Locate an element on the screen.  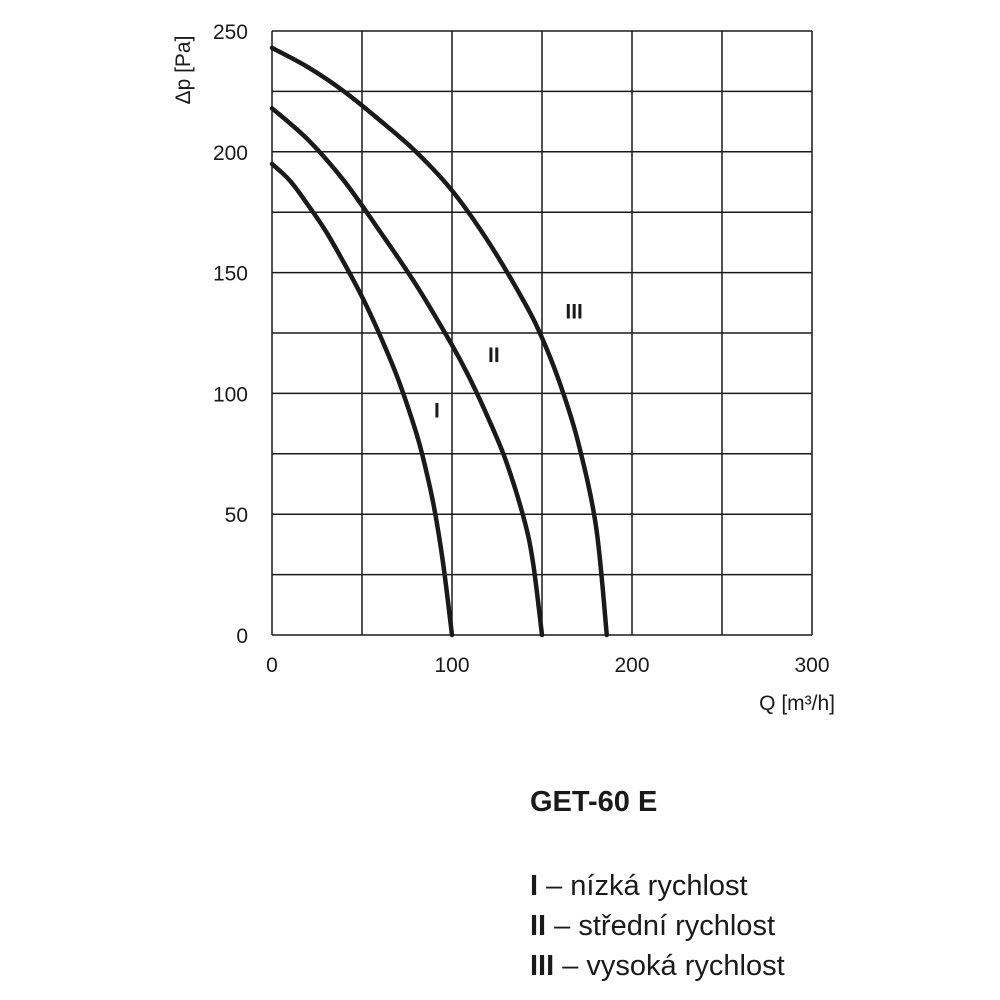
x-tick-label: 0 is located at coordinates (272, 665).